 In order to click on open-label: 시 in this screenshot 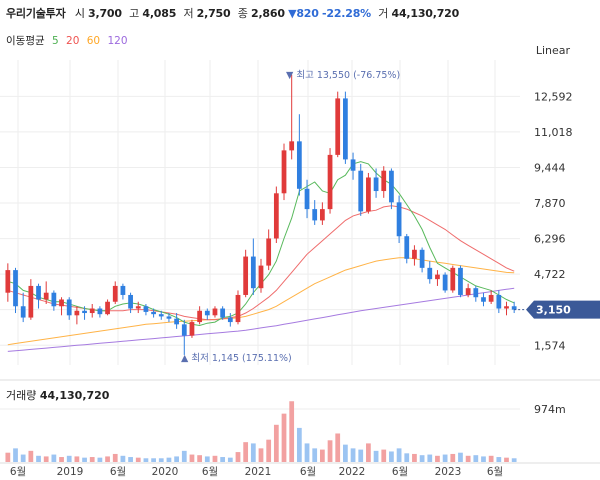, I will do `click(79, 13)`.